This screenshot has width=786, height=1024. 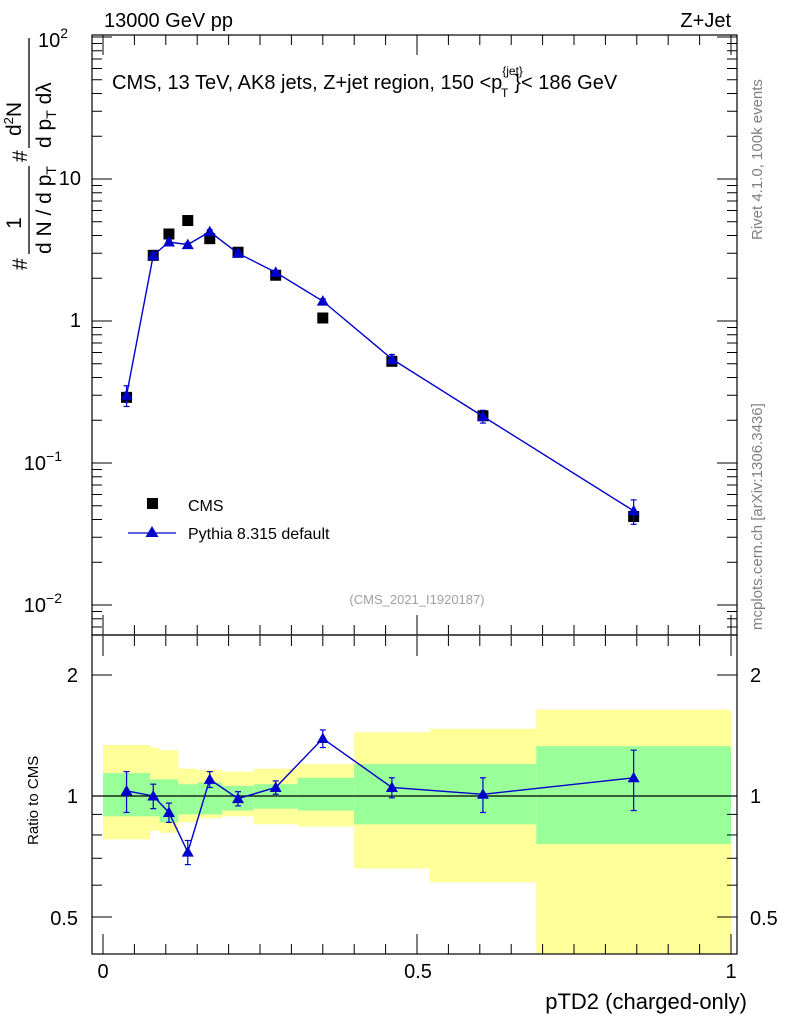 I want to click on y-label-hash1: #, so click(x=20, y=264).